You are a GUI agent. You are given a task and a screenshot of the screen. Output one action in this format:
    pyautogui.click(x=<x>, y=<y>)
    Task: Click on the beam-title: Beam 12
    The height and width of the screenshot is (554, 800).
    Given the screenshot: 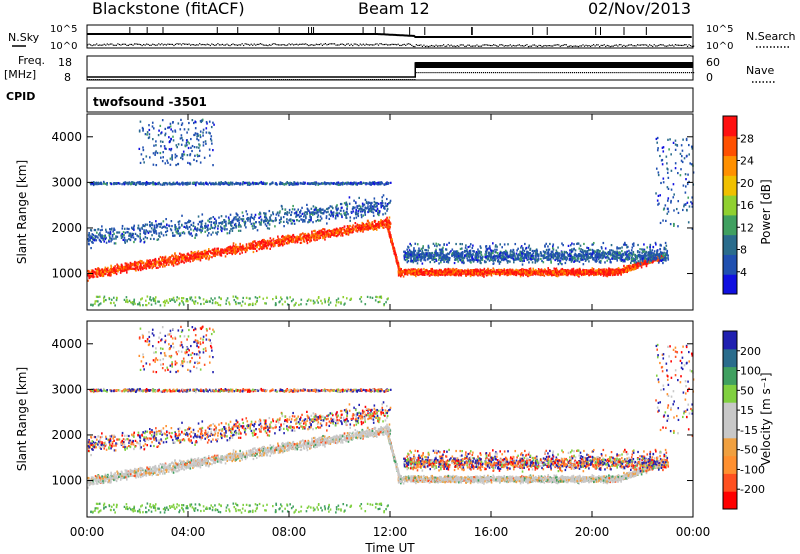 What is the action you would take?
    pyautogui.click(x=394, y=9)
    